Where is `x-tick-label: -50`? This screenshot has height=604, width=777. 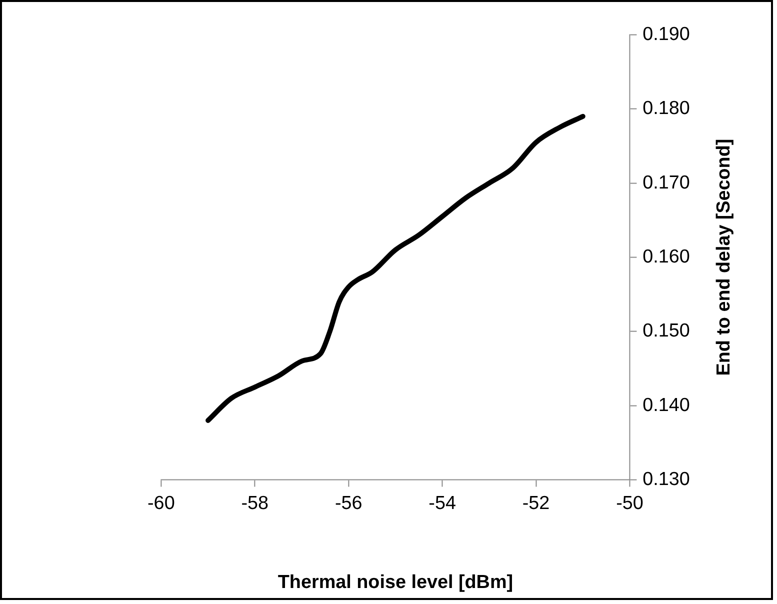
x-tick-label: -50 is located at coordinates (630, 503).